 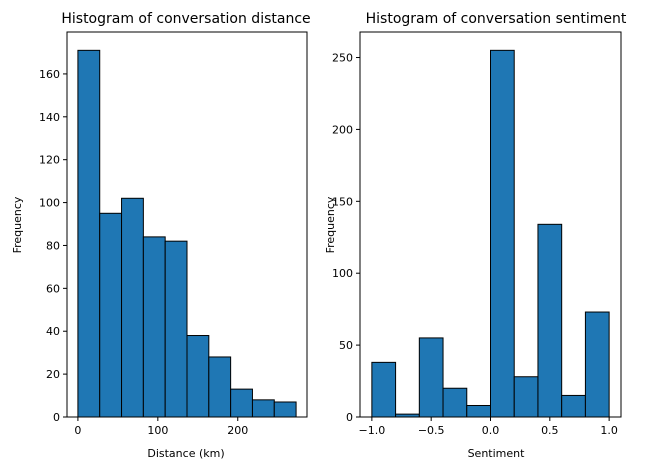 I want to click on x-ticks: 0 100 200, so click(x=161, y=427).